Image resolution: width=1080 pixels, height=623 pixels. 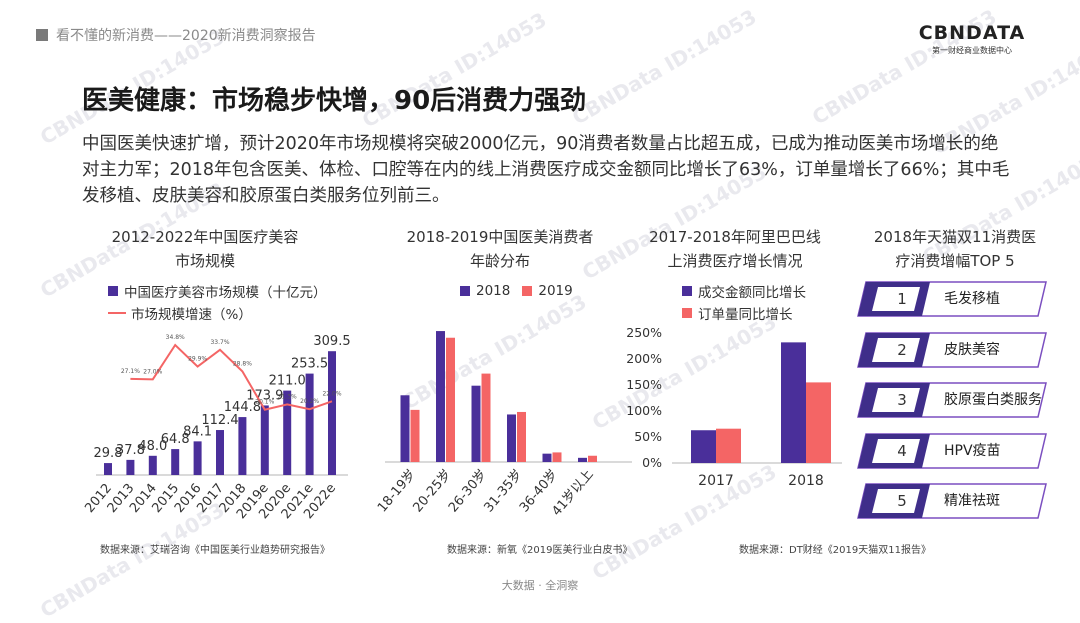 I want to click on chart2-legend: 2018 2019, so click(x=516, y=291).